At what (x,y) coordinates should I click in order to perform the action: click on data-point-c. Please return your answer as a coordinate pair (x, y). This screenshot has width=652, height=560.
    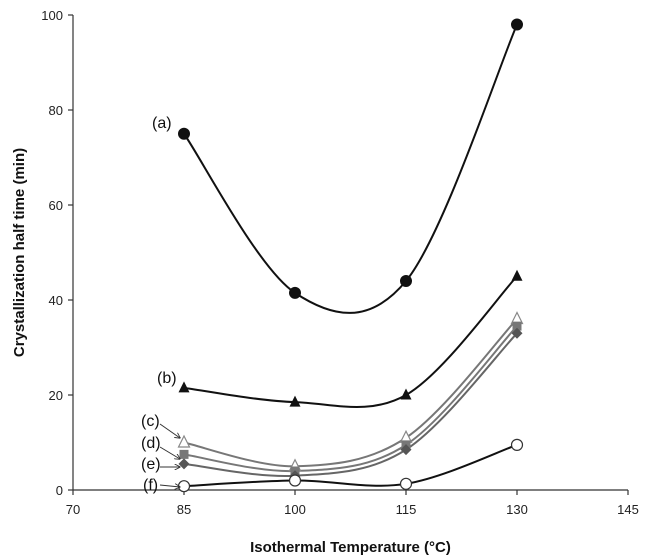
    Looking at the image, I should click on (184, 441).